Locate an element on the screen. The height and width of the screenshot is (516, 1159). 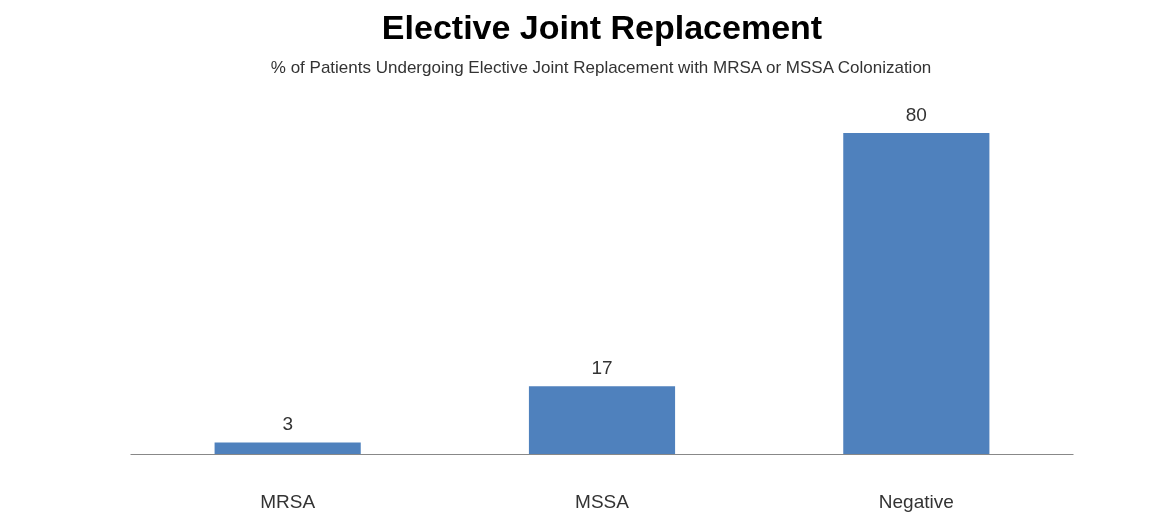
x-tick-label: MRSA is located at coordinates (288, 501).